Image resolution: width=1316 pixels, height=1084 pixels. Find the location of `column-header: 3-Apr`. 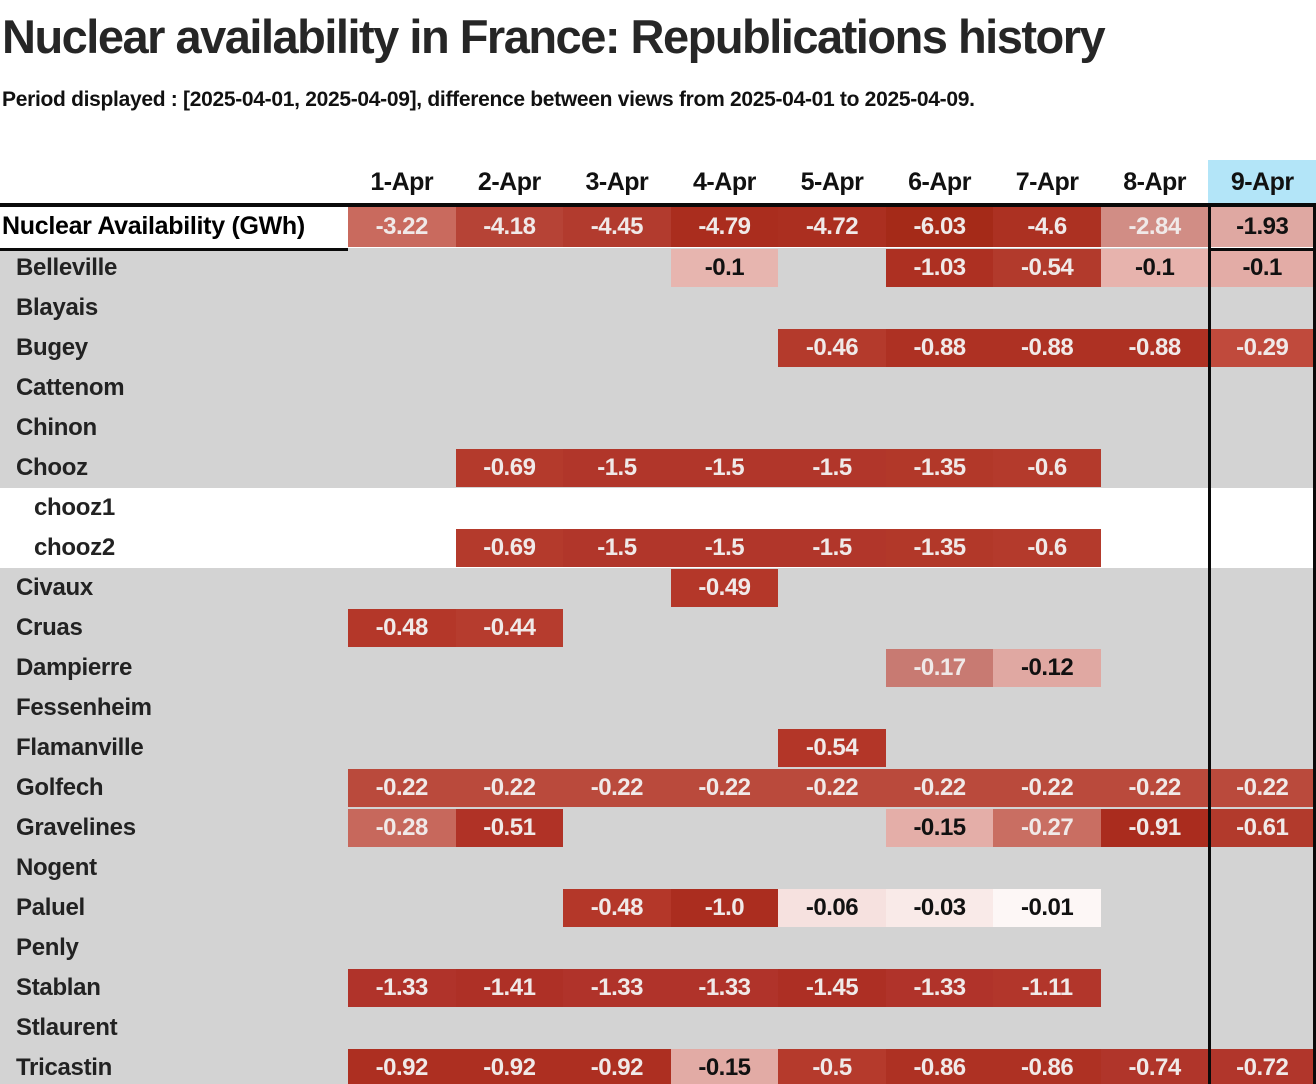

column-header: 3-Apr is located at coordinates (617, 182).